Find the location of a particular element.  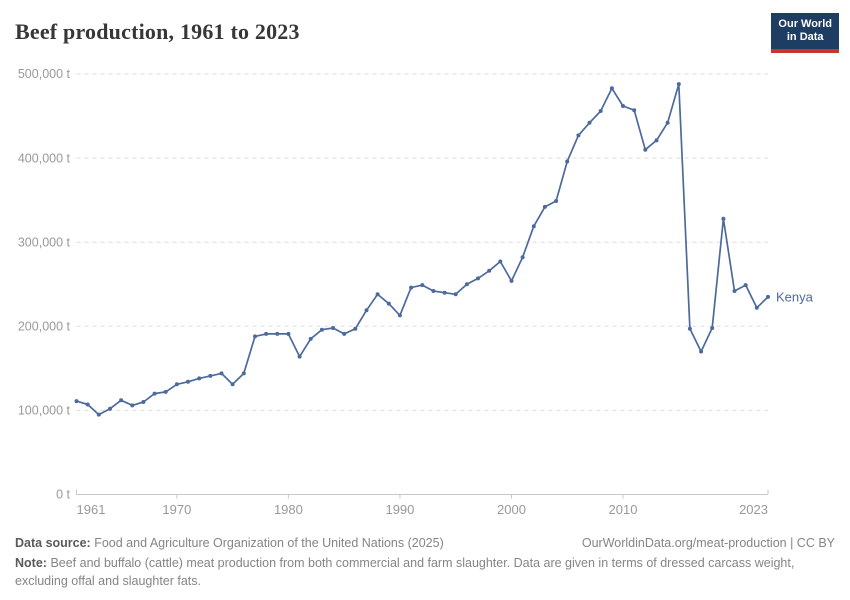

x-axis-tick-label: 1961 is located at coordinates (91, 509).